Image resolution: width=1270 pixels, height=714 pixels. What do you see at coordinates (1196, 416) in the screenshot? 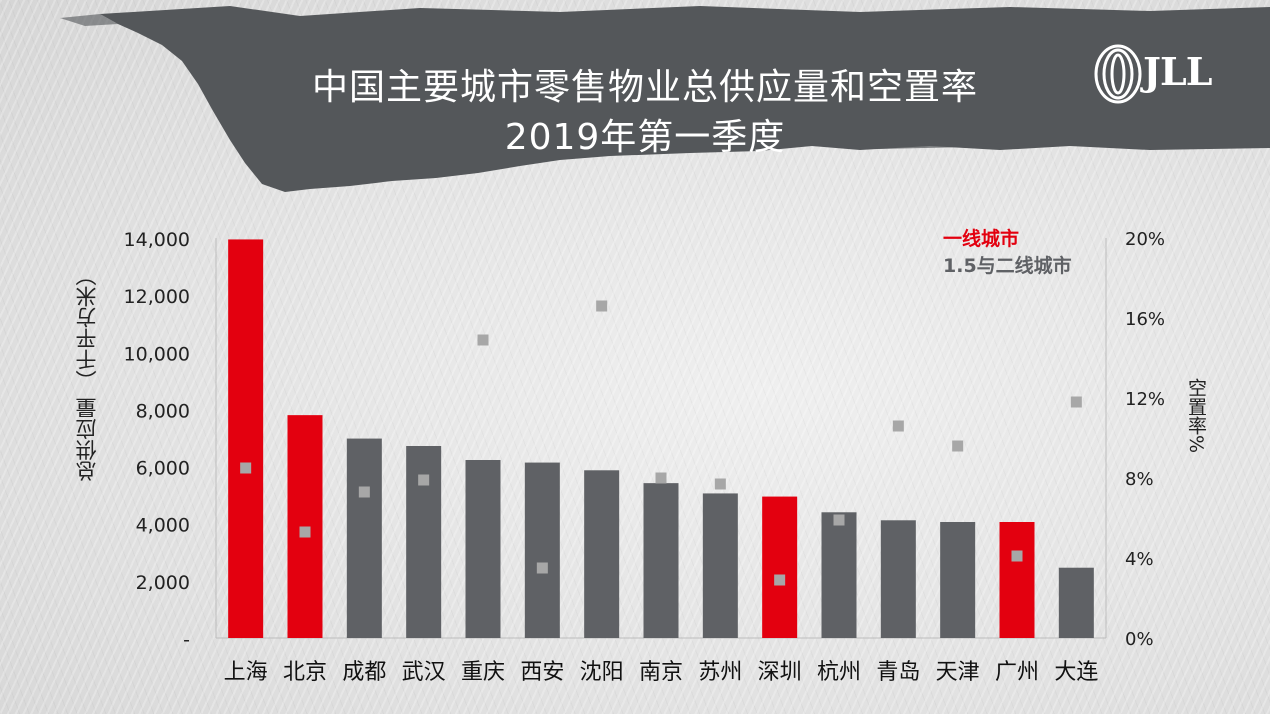
I see `y2-axis-label: 空置率%` at bounding box center [1196, 416].